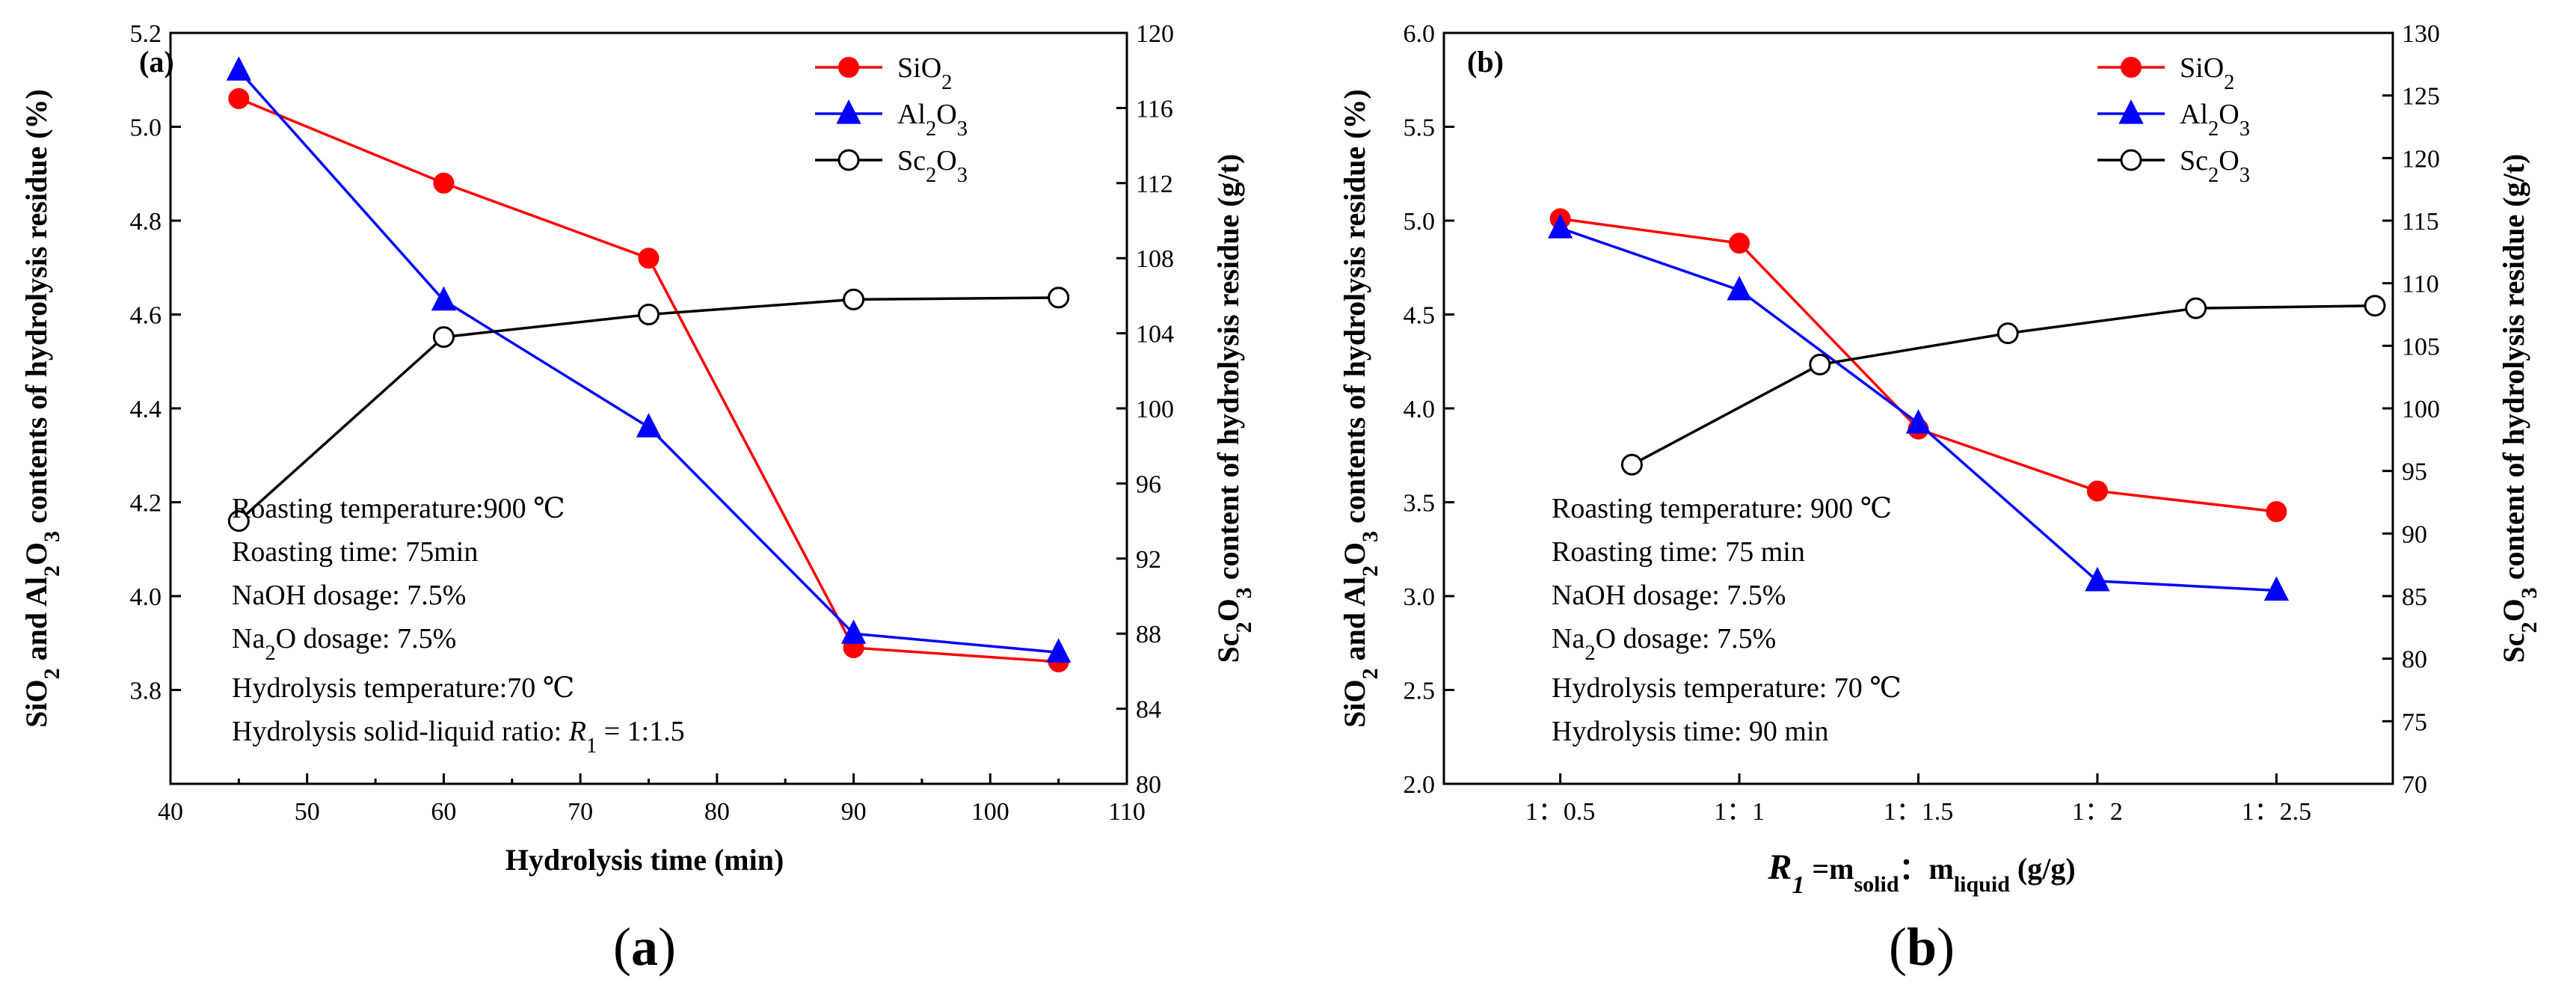 The height and width of the screenshot is (997, 2576). I want to click on y-left-tick-label: 5.0, so click(1420, 222).